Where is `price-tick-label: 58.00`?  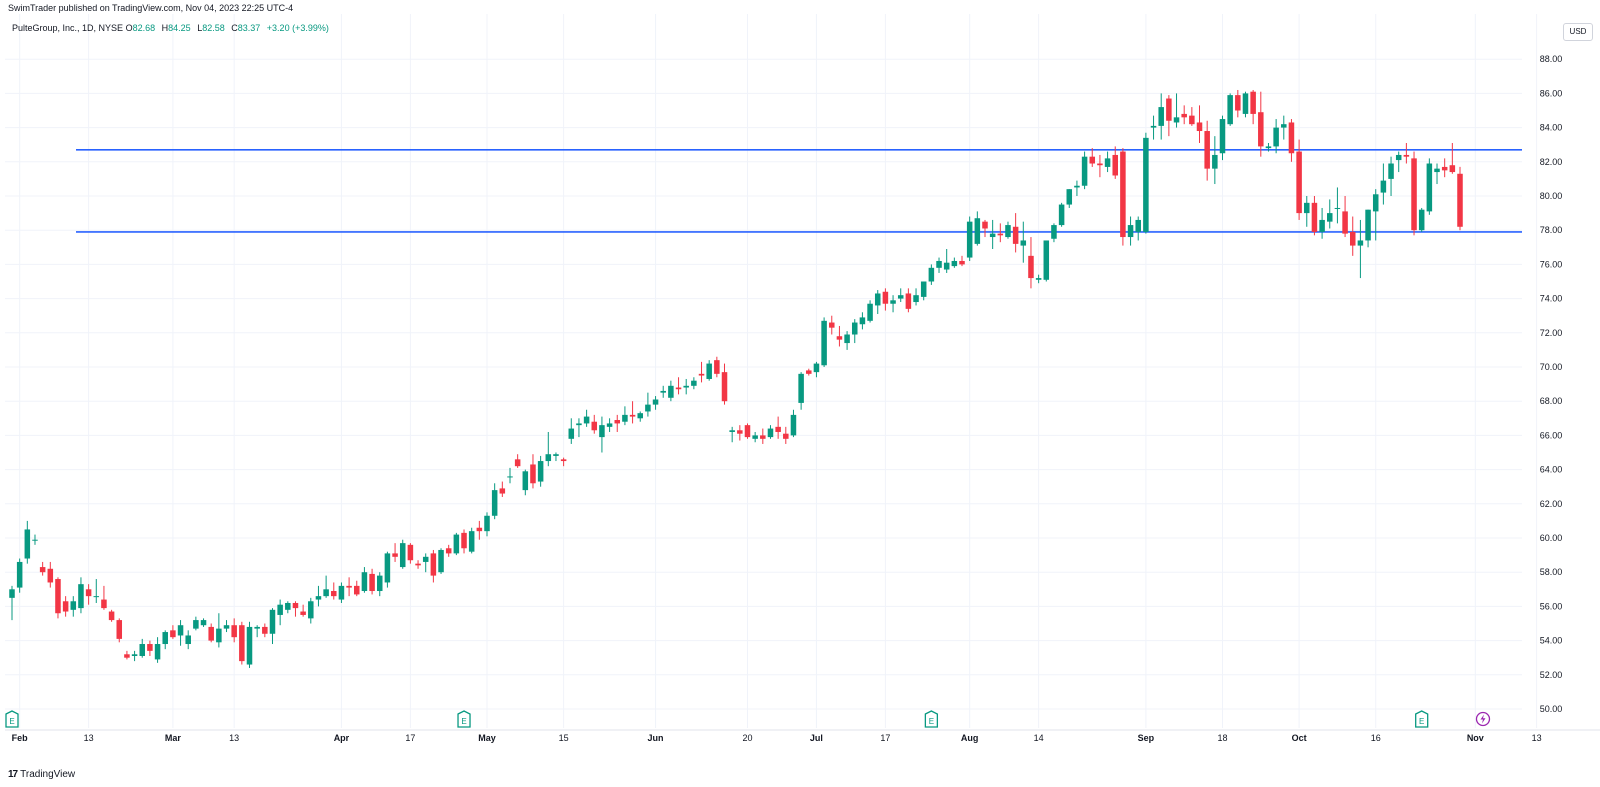 price-tick-label: 58.00 is located at coordinates (1551, 572).